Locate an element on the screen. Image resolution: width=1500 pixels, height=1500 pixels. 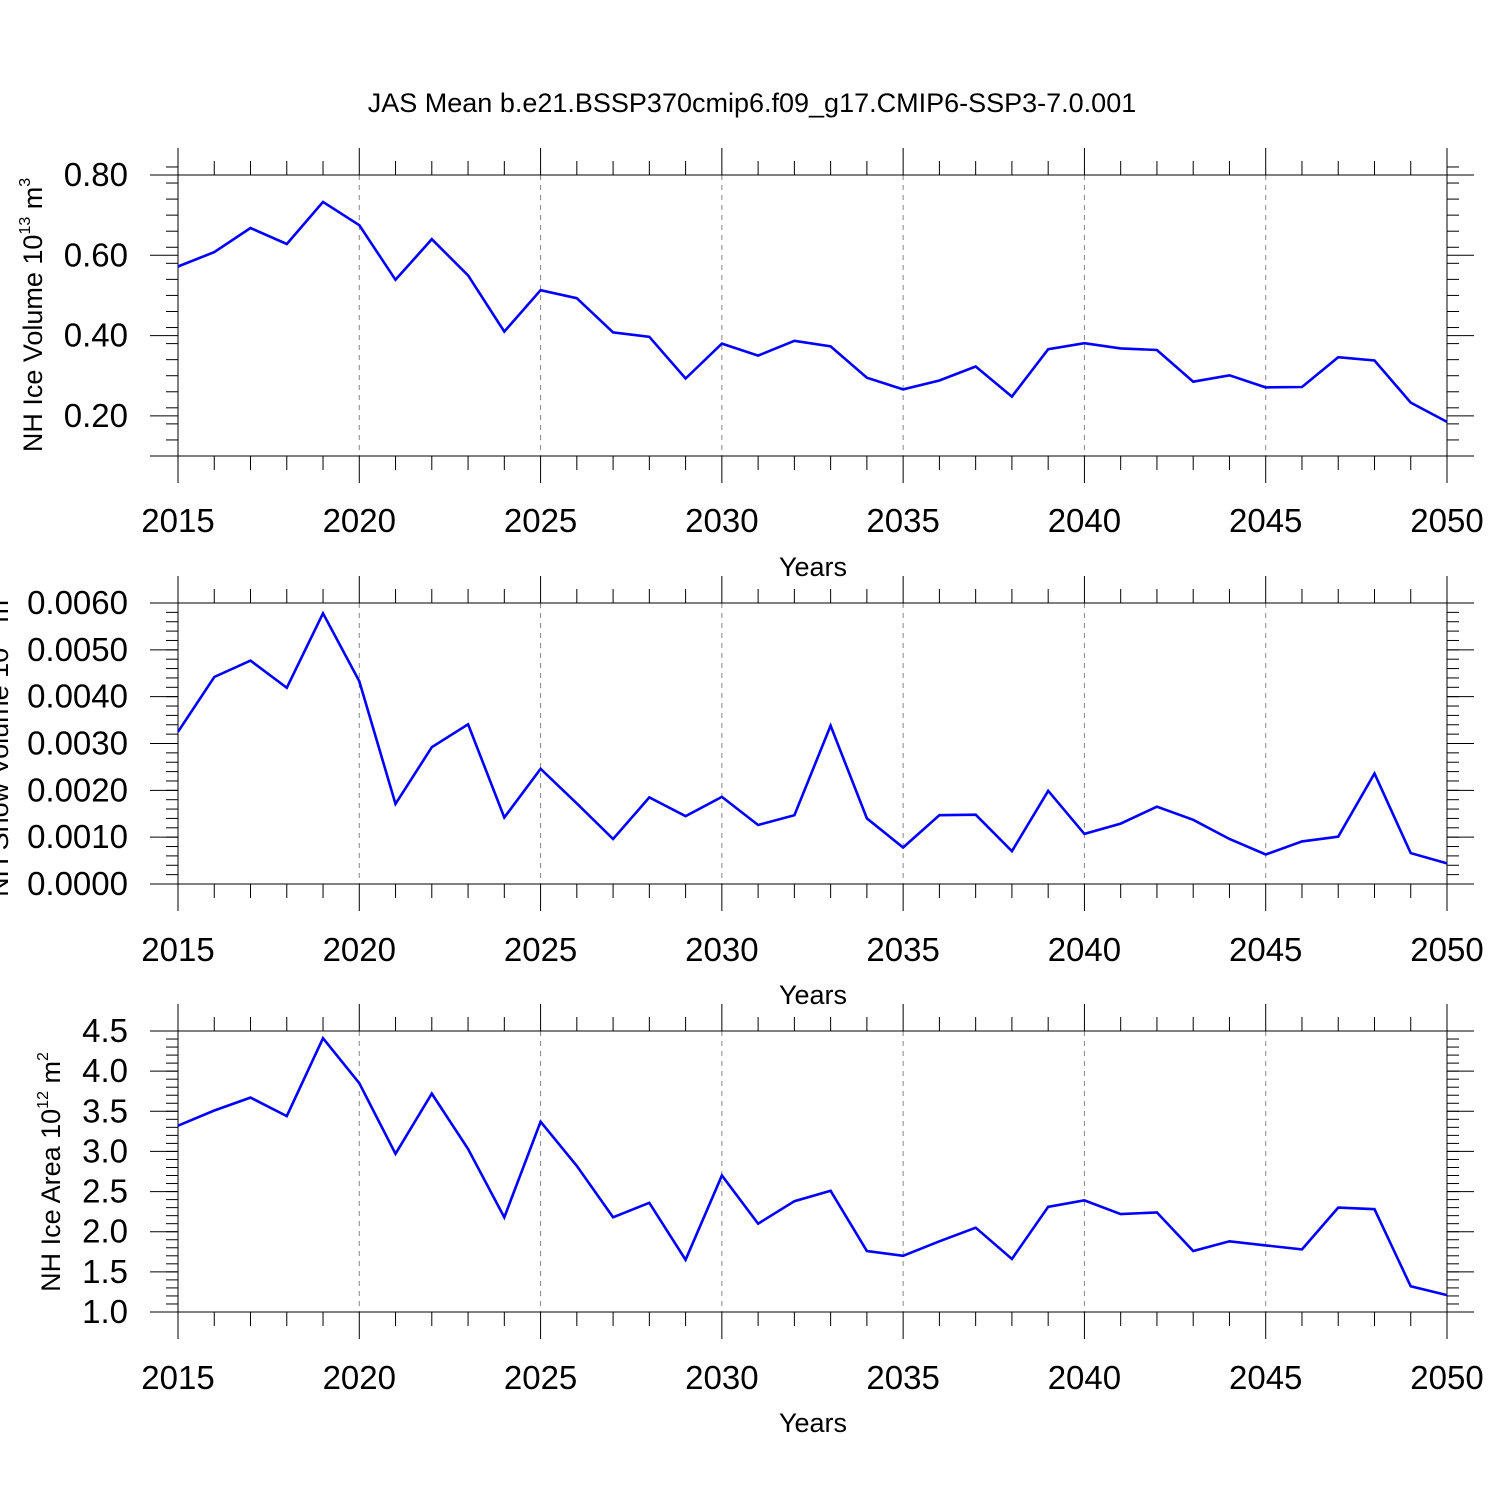
series-line-ice-volume is located at coordinates (812, 312).